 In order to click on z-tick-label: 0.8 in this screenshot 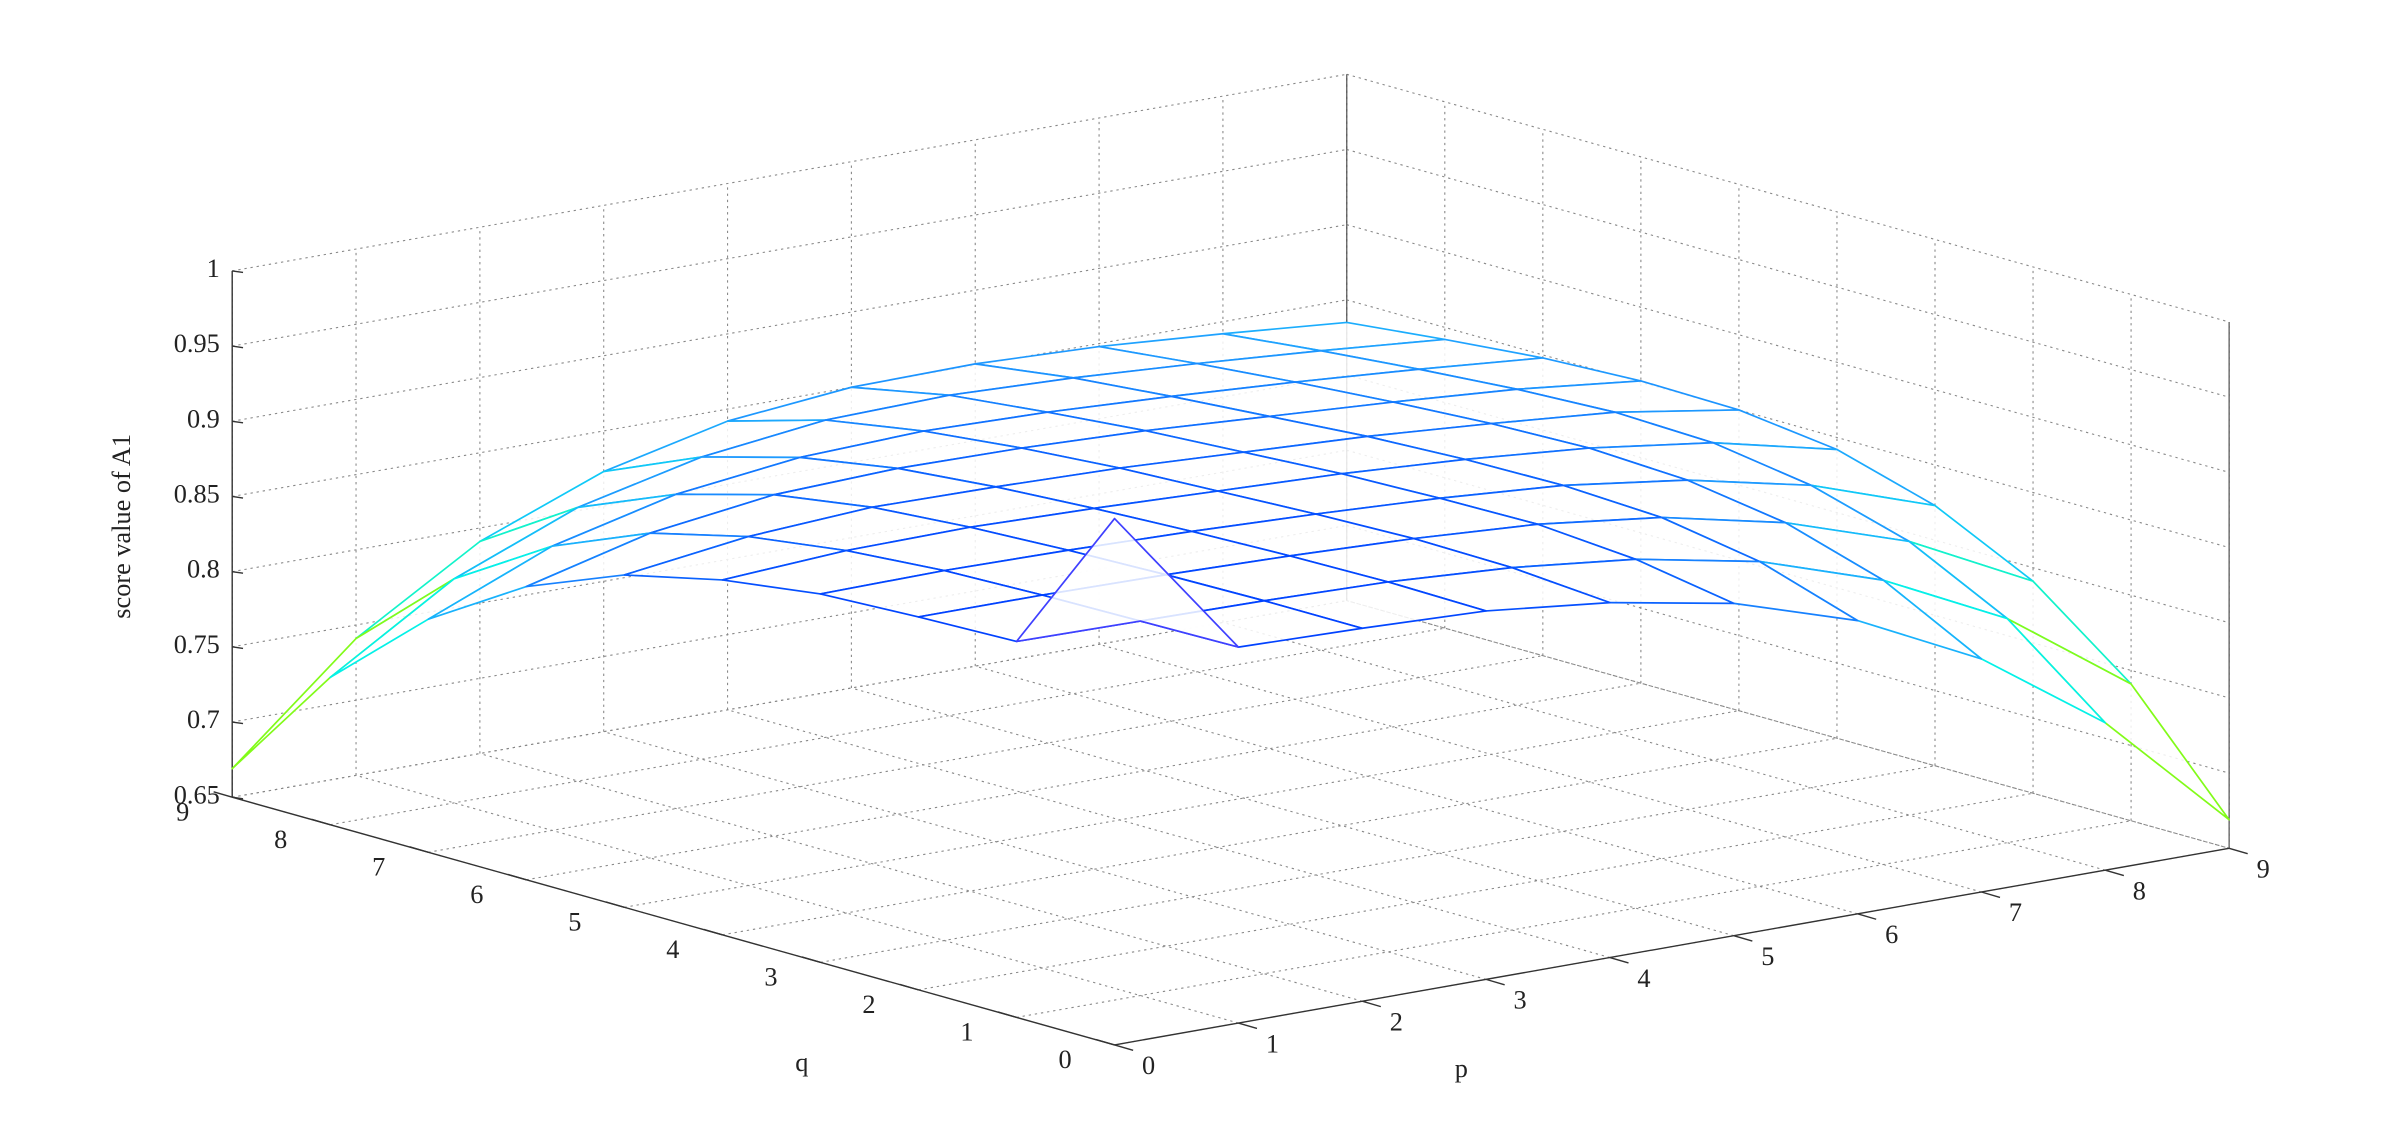, I will do `click(203, 569)`.